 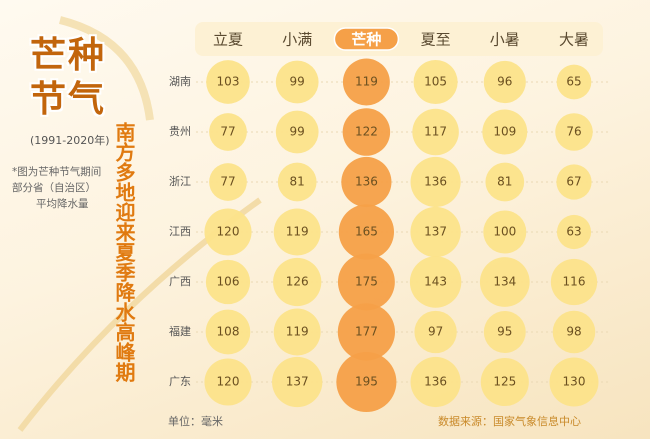 I want to click on value-label: 77, so click(x=227, y=132).